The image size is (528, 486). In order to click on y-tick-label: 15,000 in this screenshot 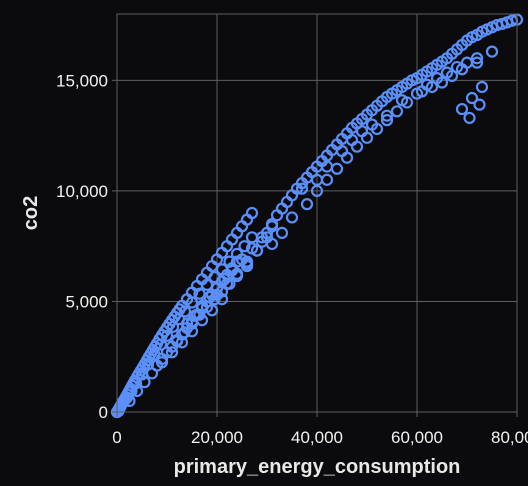, I will do `click(82, 80)`.